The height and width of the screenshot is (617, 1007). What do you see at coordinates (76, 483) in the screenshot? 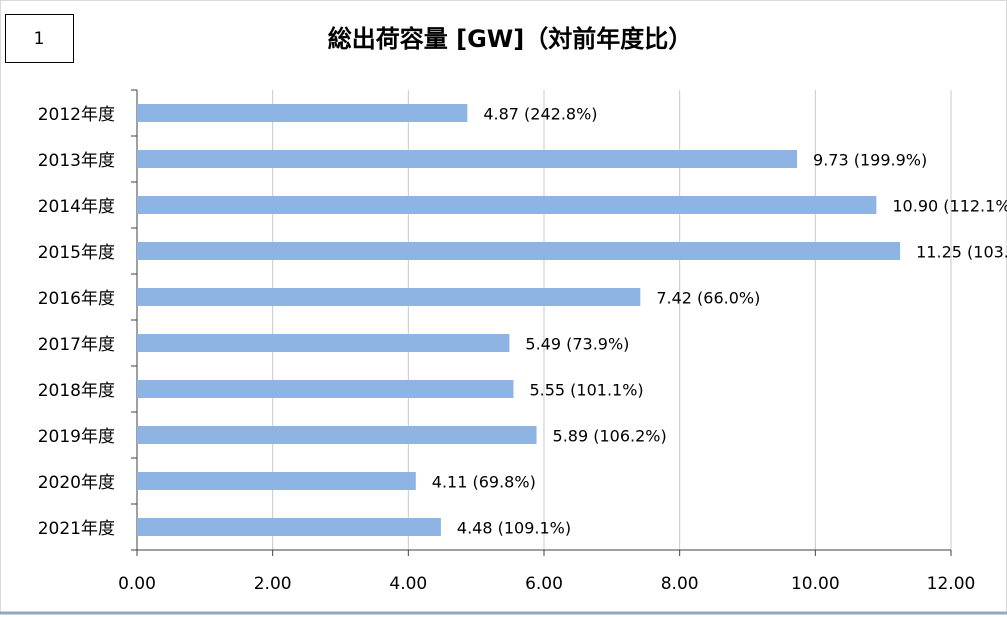
I see `y-tick-label: 2020年度` at bounding box center [76, 483].